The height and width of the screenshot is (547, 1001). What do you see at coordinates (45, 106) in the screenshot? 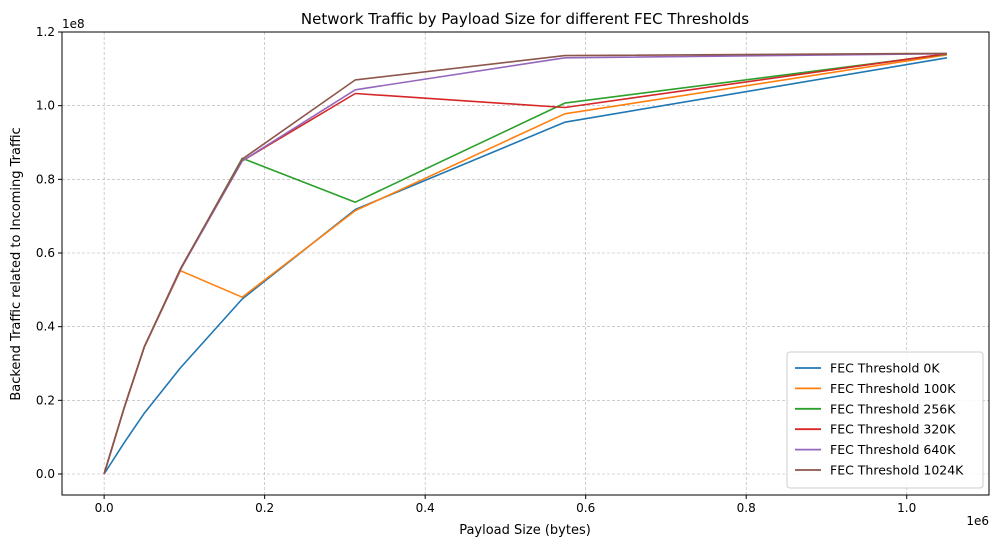
I see `y-tick-label: 1.0` at bounding box center [45, 106].